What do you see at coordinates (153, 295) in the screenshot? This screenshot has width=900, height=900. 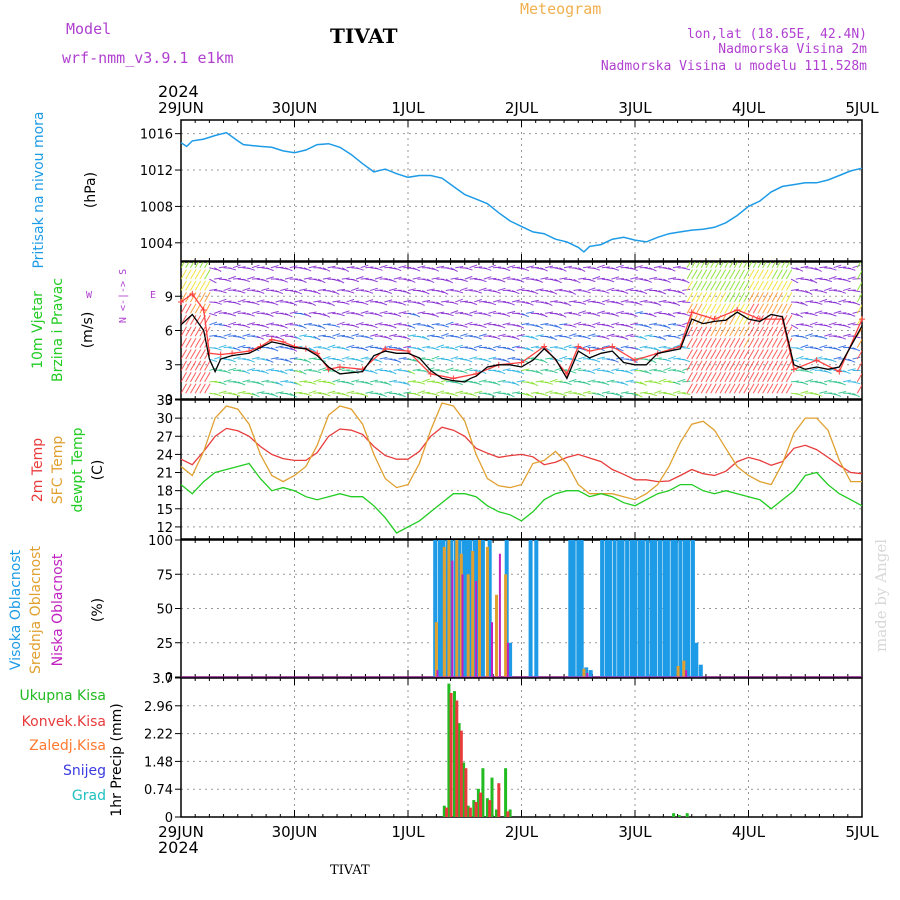 I see `wind-compass-e: E` at bounding box center [153, 295].